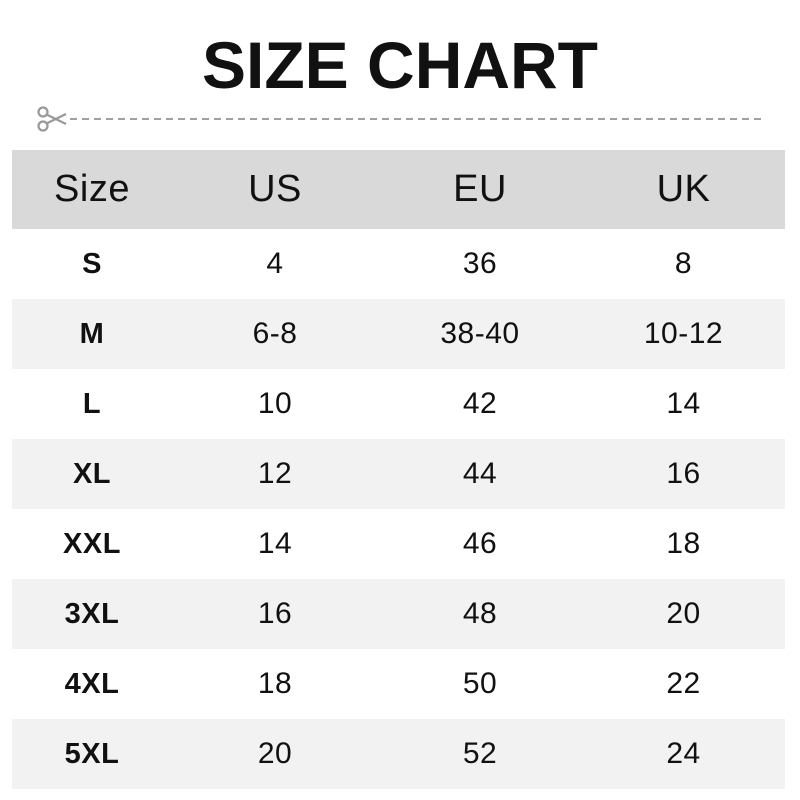  I want to click on cell-us: 6-8, so click(275, 333).